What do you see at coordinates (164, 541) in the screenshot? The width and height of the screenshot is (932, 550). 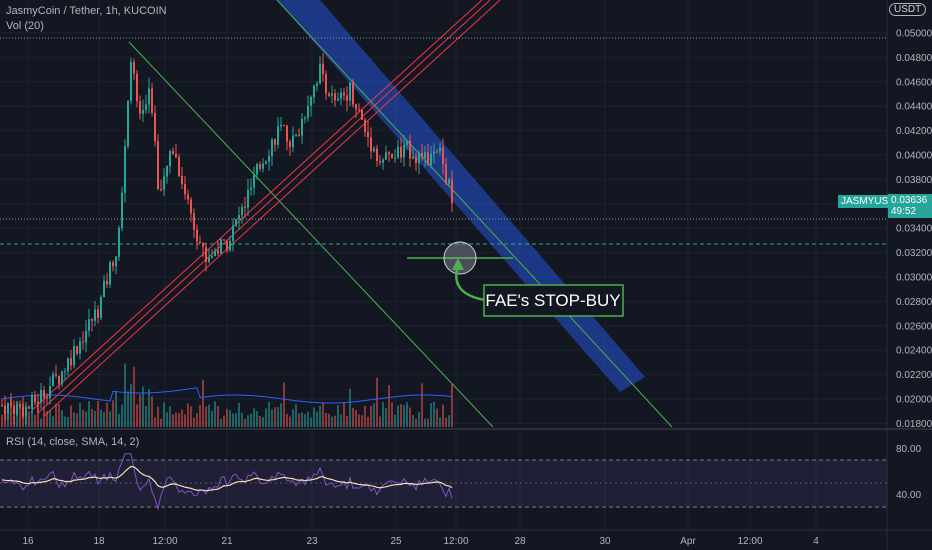 I see `time-tick-label: 12:00` at bounding box center [164, 541].